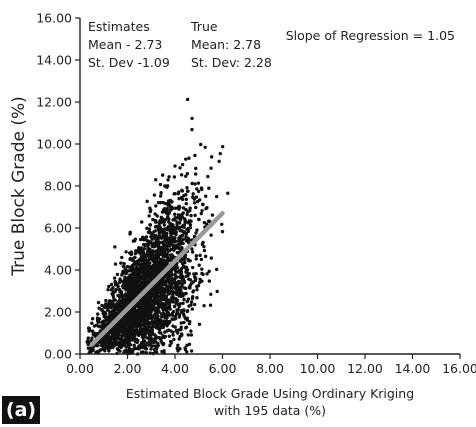 This screenshot has height=427, width=476. I want to click on y-tick-label: 14.00, so click(54, 60).